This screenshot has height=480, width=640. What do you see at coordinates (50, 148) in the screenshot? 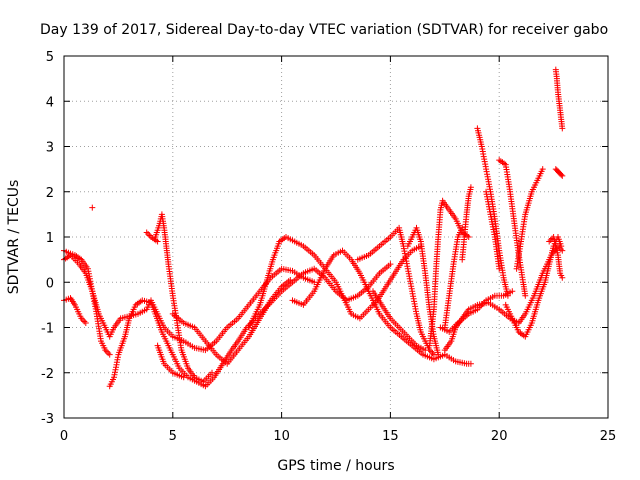
I see `y-tick-label: 3` at bounding box center [50, 148].